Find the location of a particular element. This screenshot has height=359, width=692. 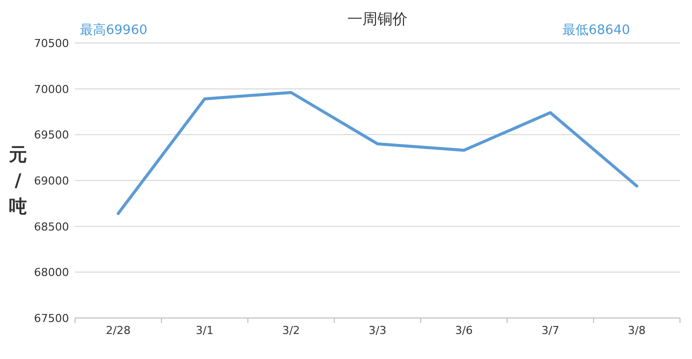

y-tick-label: 69500 is located at coordinates (51, 135).